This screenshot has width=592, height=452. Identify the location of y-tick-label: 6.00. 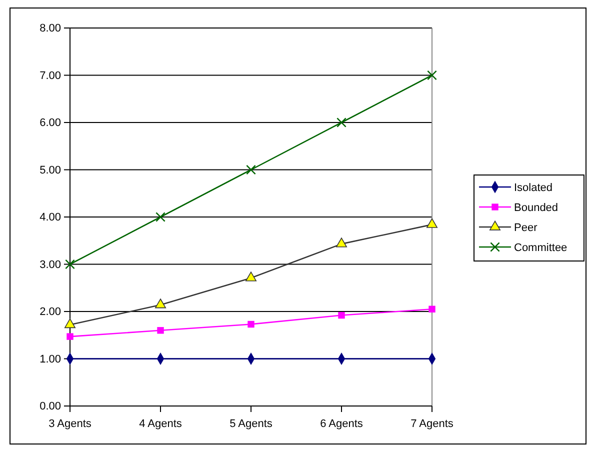
(50, 123).